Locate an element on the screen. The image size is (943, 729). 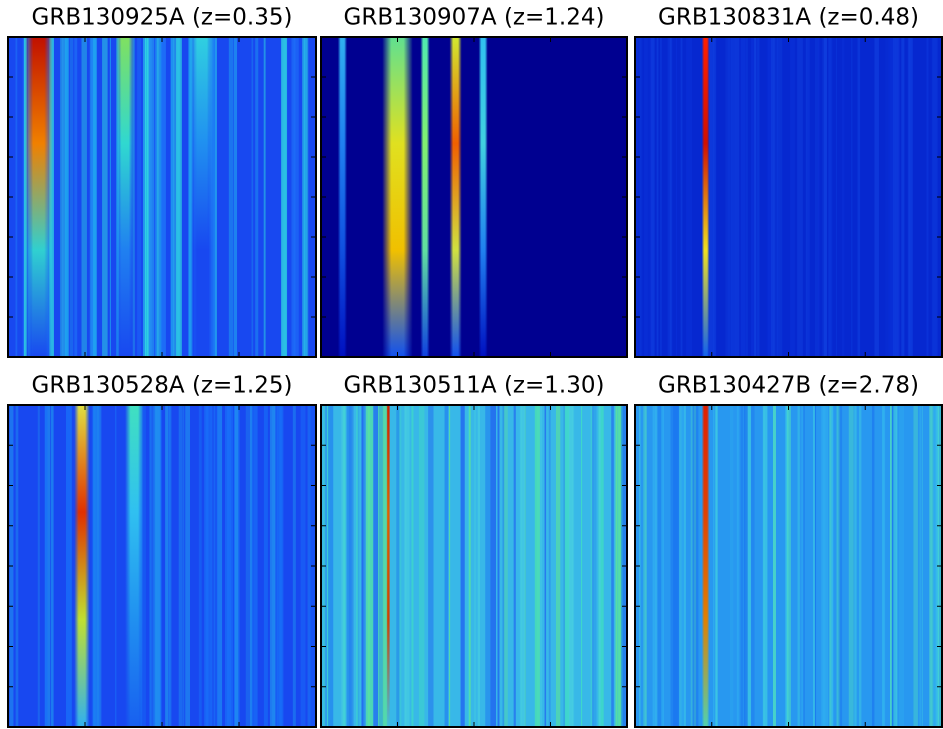
panel-title: GRB130831A (z=0.48) is located at coordinates (788, 18).